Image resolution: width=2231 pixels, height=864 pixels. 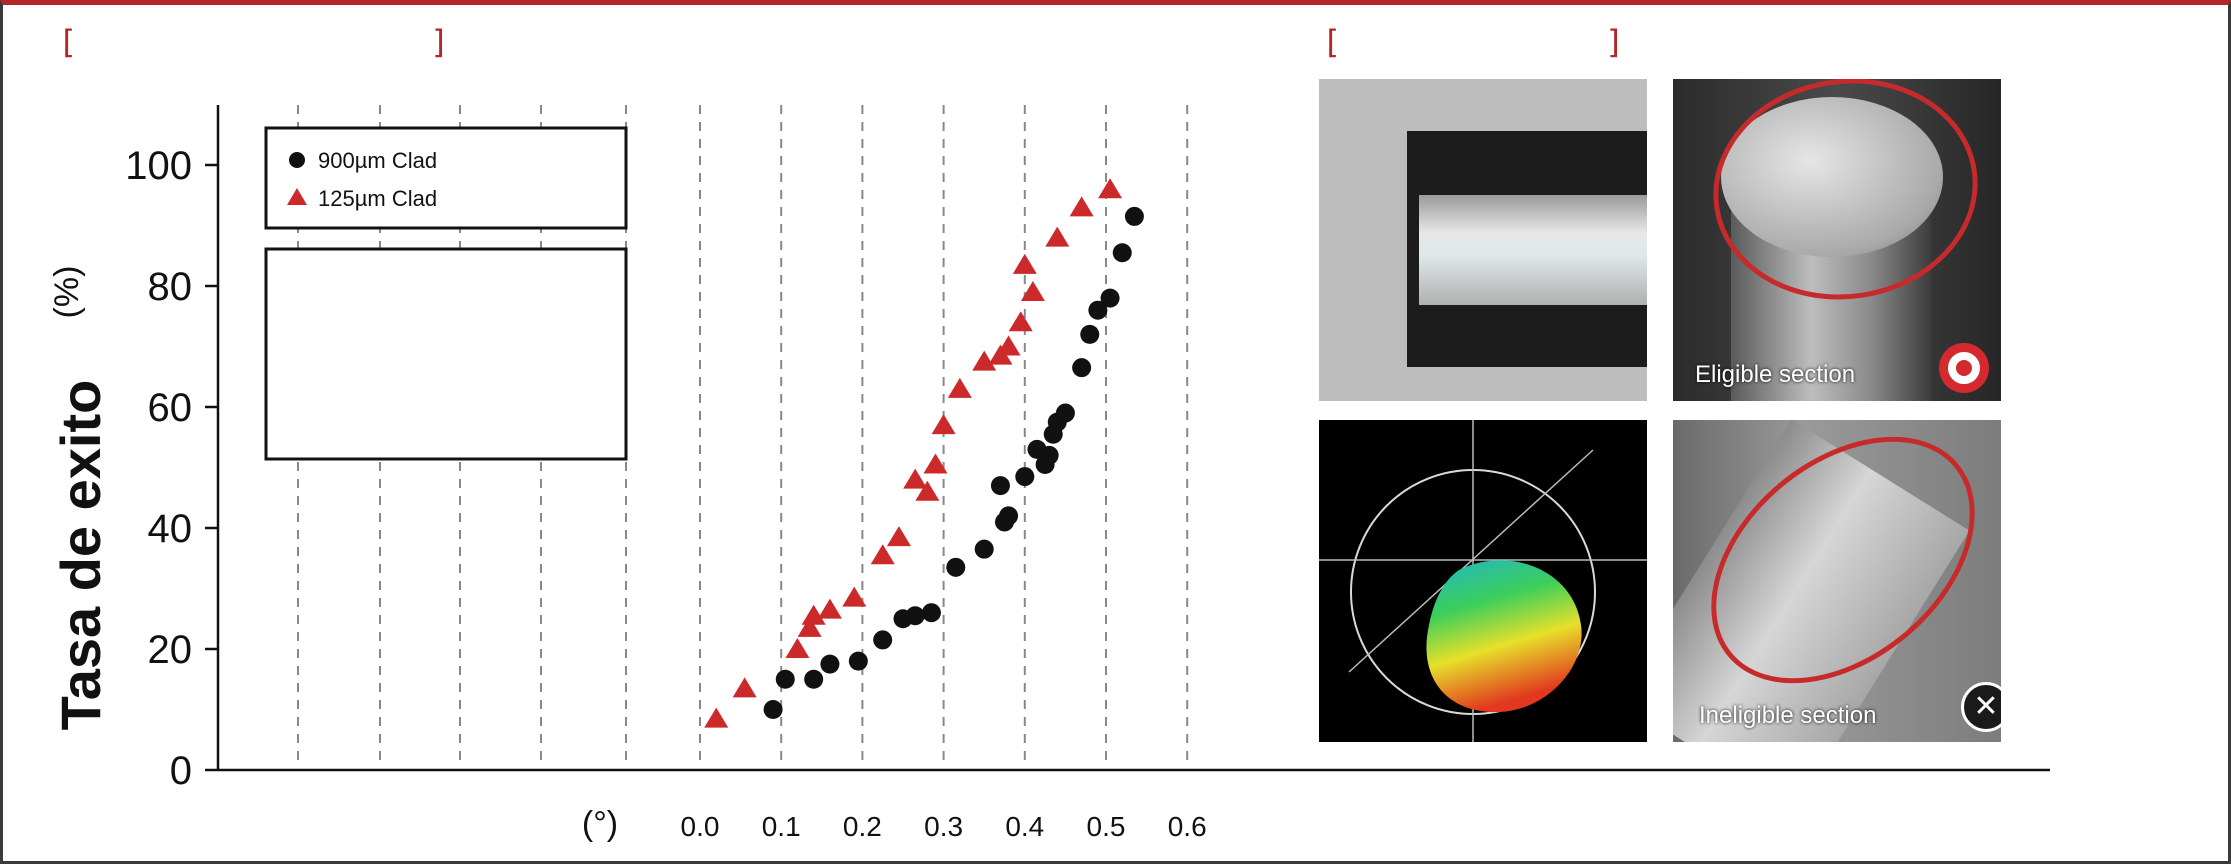 I want to click on y-tick-label: 100, so click(x=158, y=166).